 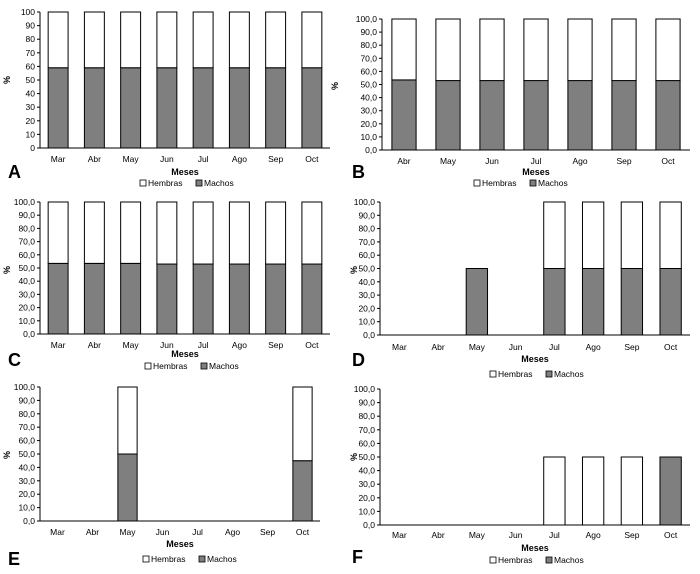 I want to click on bar-machos-jun, so click(x=167, y=299).